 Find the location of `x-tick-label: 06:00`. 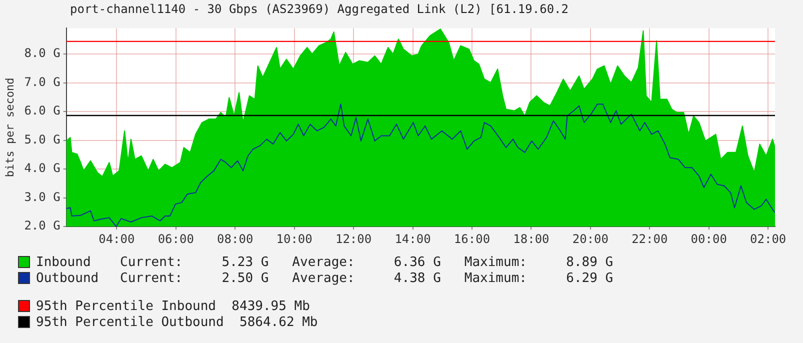

x-tick-label: 06:00 is located at coordinates (176, 239).